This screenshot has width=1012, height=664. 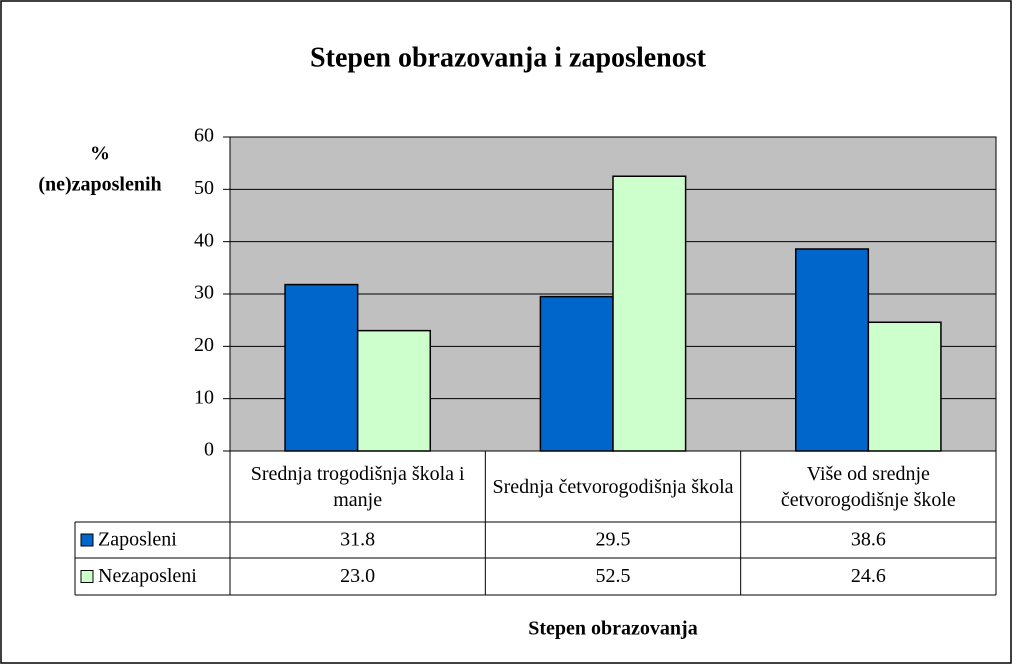 What do you see at coordinates (613, 487) in the screenshot?
I see `x-tick-label: Srednja četvorogodišnja škola` at bounding box center [613, 487].